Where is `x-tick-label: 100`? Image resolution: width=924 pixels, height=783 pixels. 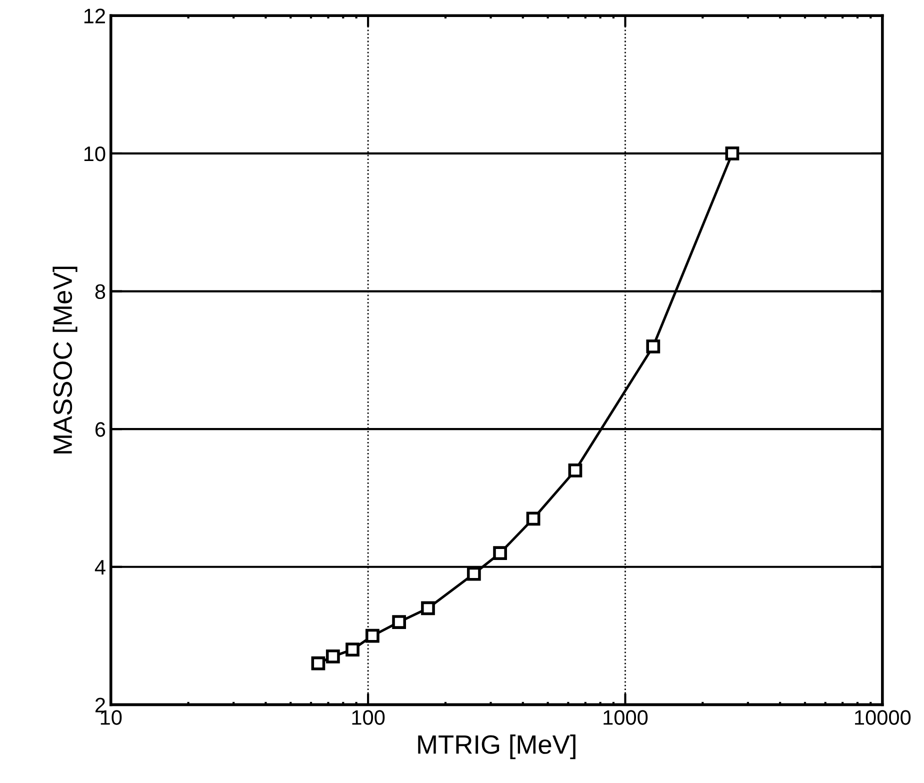 x-tick-label: 100 is located at coordinates (368, 717).